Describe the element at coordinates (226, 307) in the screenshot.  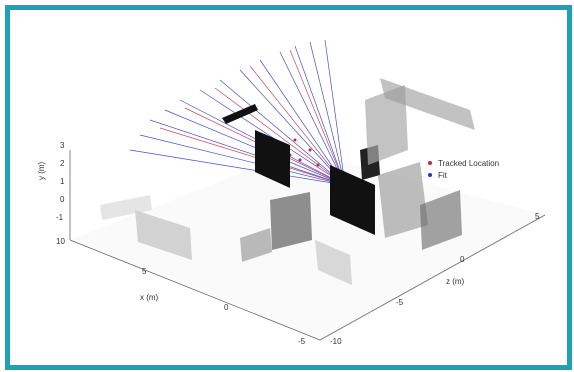
I see `x-tick: 0` at that location.